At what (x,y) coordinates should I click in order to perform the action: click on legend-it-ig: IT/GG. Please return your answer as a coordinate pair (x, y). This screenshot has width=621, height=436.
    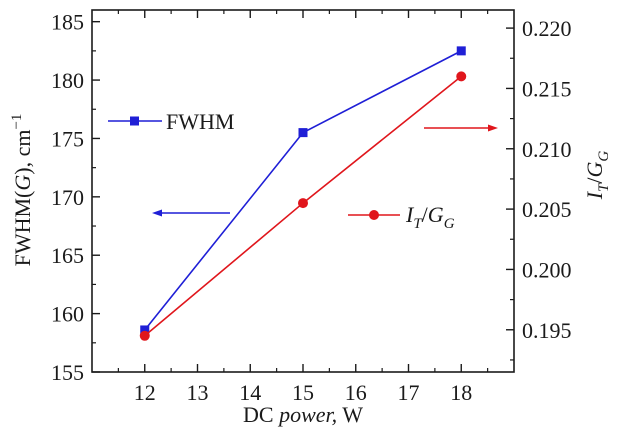
    Looking at the image, I should click on (401, 217).